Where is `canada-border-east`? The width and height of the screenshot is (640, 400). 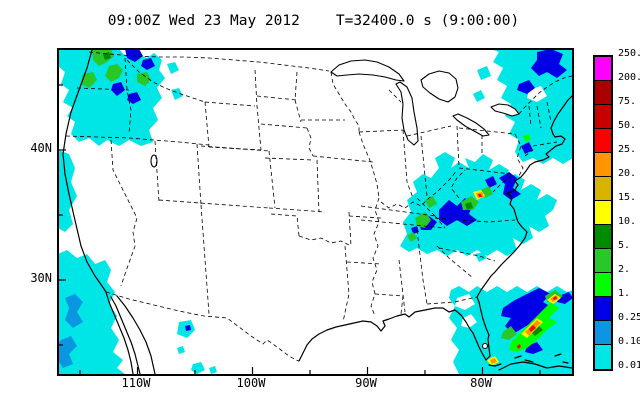
canada-border-east is located at coordinates (545, 95).